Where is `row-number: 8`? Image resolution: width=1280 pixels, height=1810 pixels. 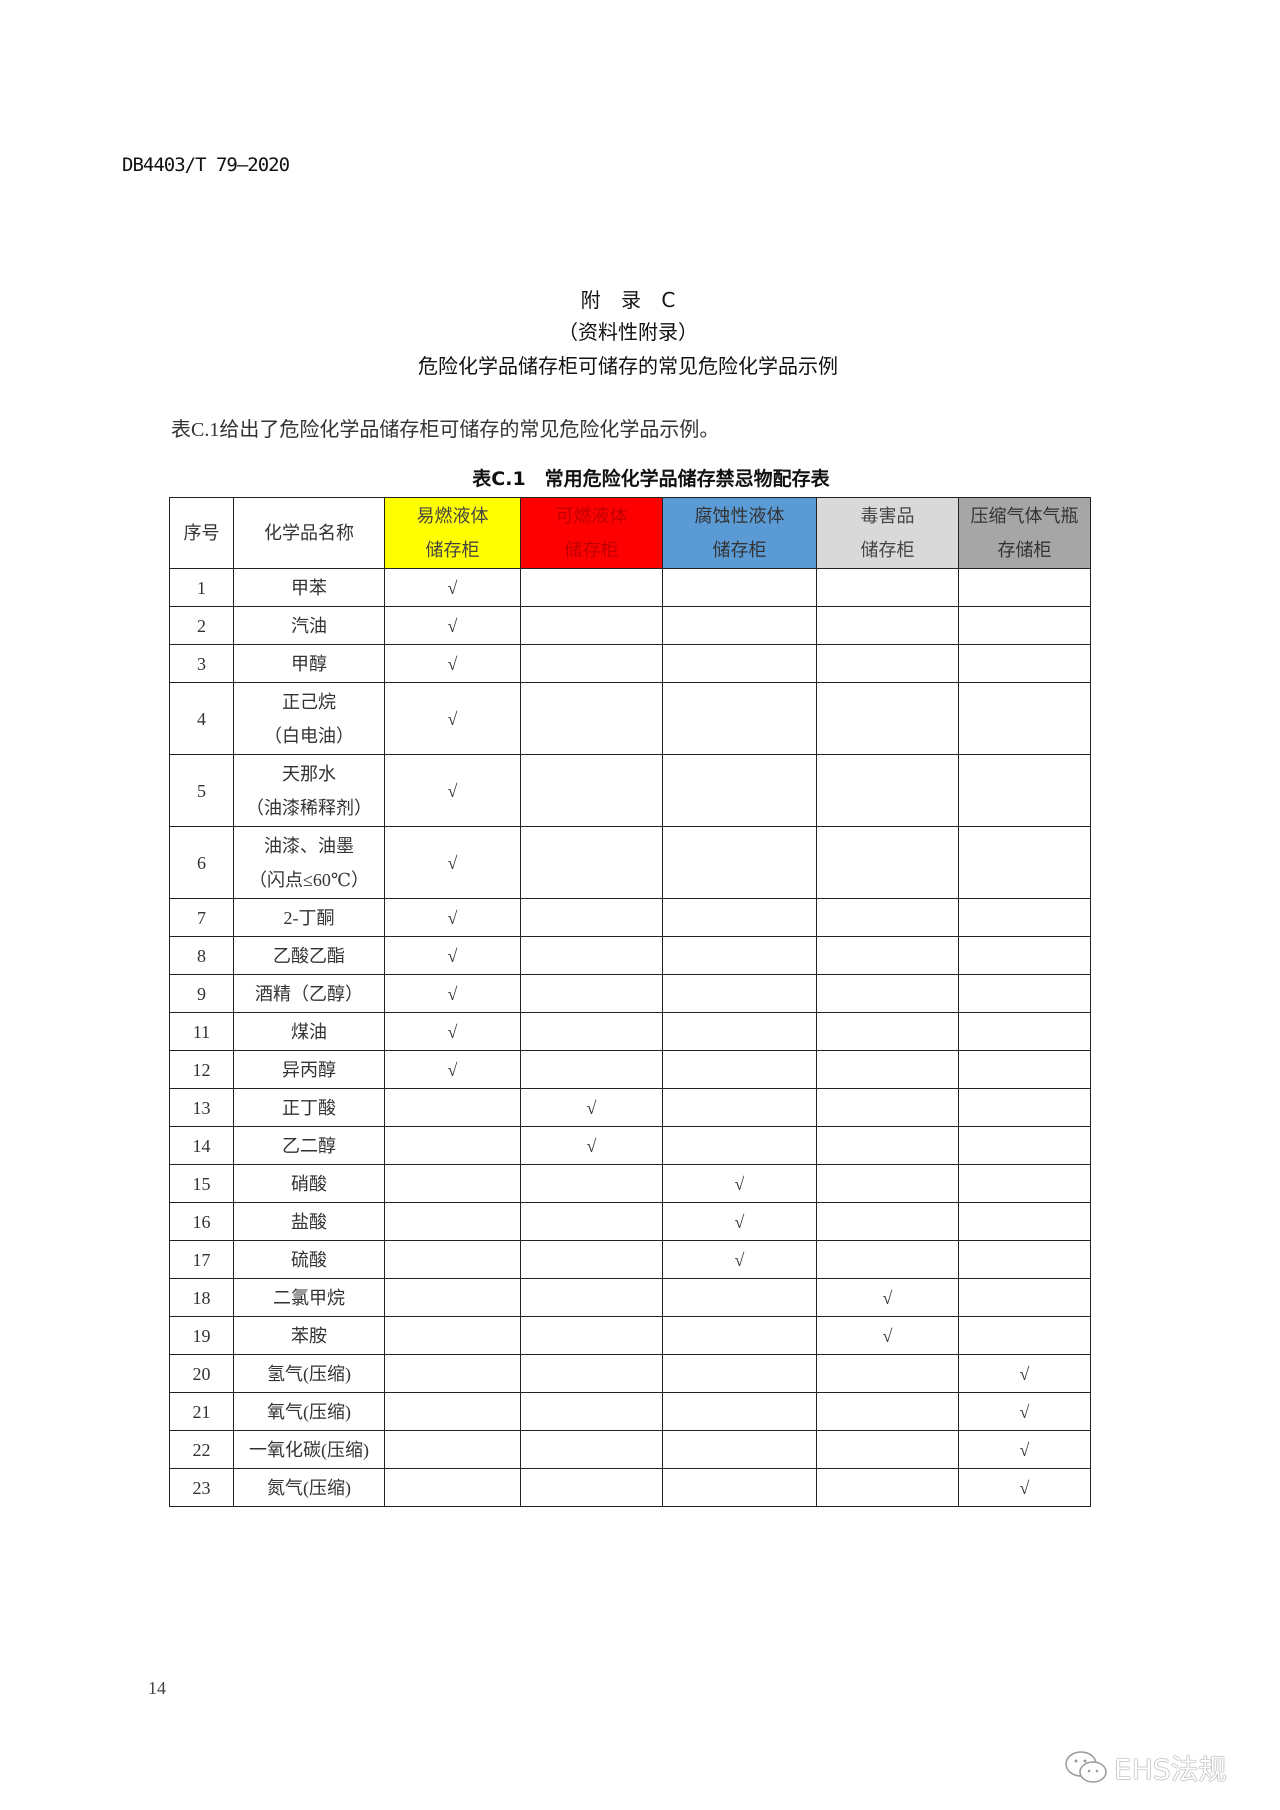 row-number: 8 is located at coordinates (201, 955).